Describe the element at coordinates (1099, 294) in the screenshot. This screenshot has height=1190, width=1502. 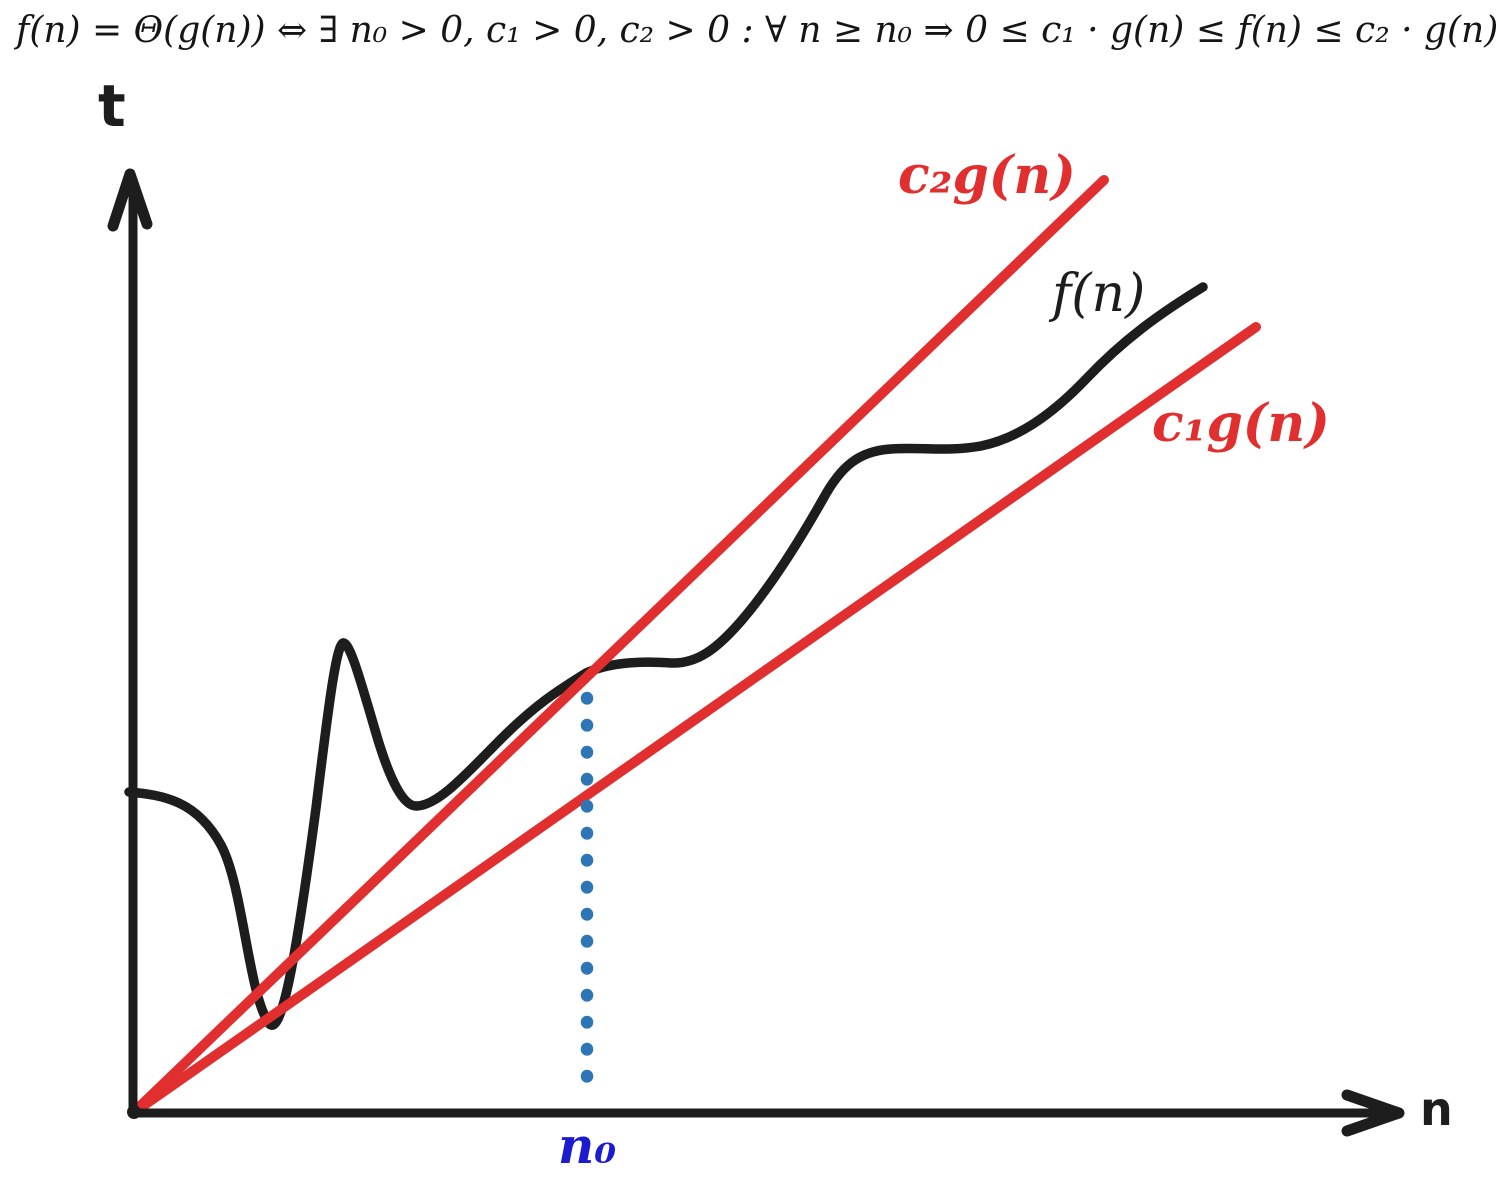
I see `function-label: f(n)` at that location.